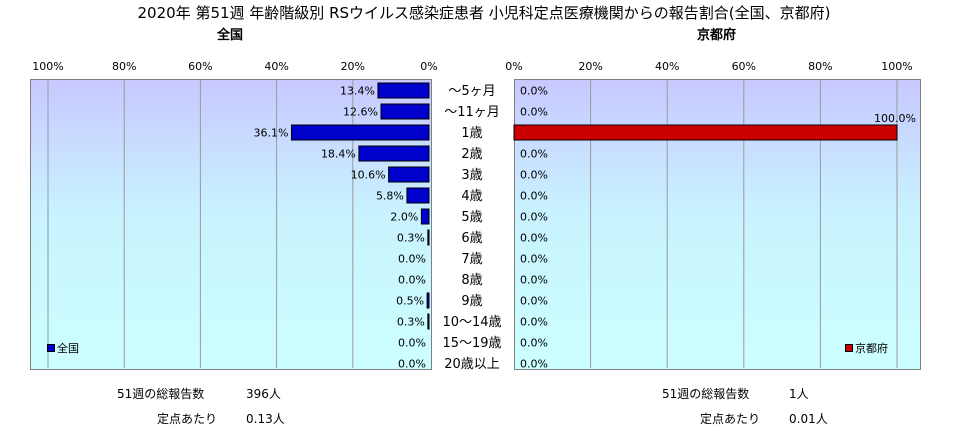  What do you see at coordinates (353, 66) in the screenshot?
I see `left-tick-label: 20%` at bounding box center [353, 66].